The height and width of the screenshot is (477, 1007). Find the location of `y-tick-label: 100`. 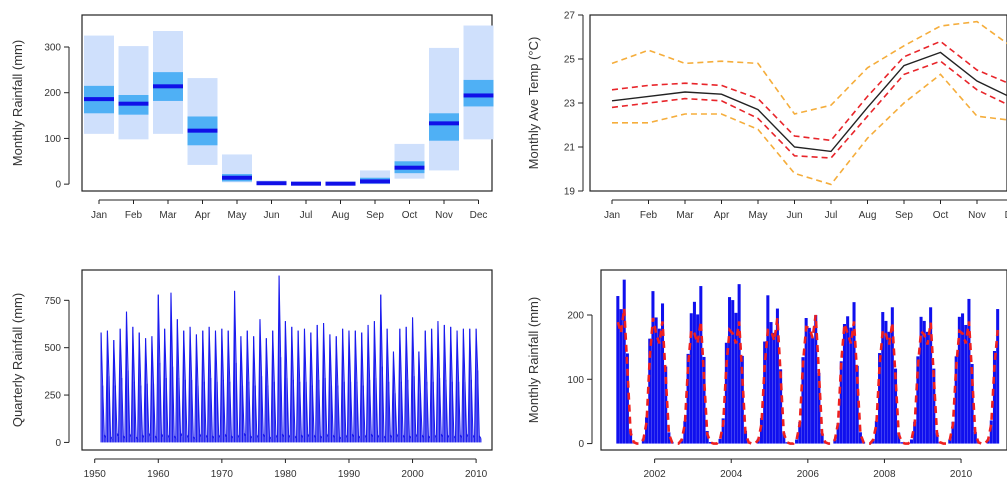

y-tick-label: 100 is located at coordinates (52, 139).